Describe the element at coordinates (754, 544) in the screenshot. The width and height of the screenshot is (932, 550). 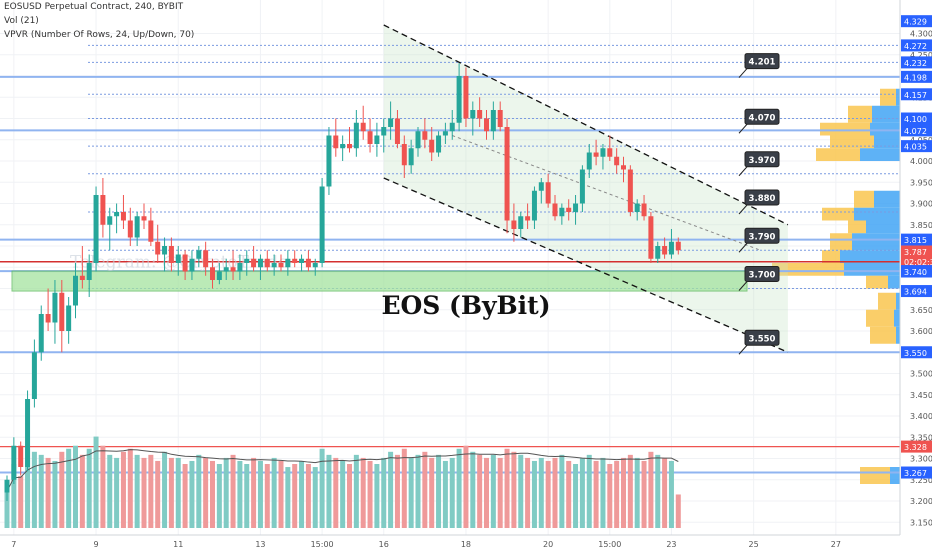
I see `time-tick-label: 25` at that location.